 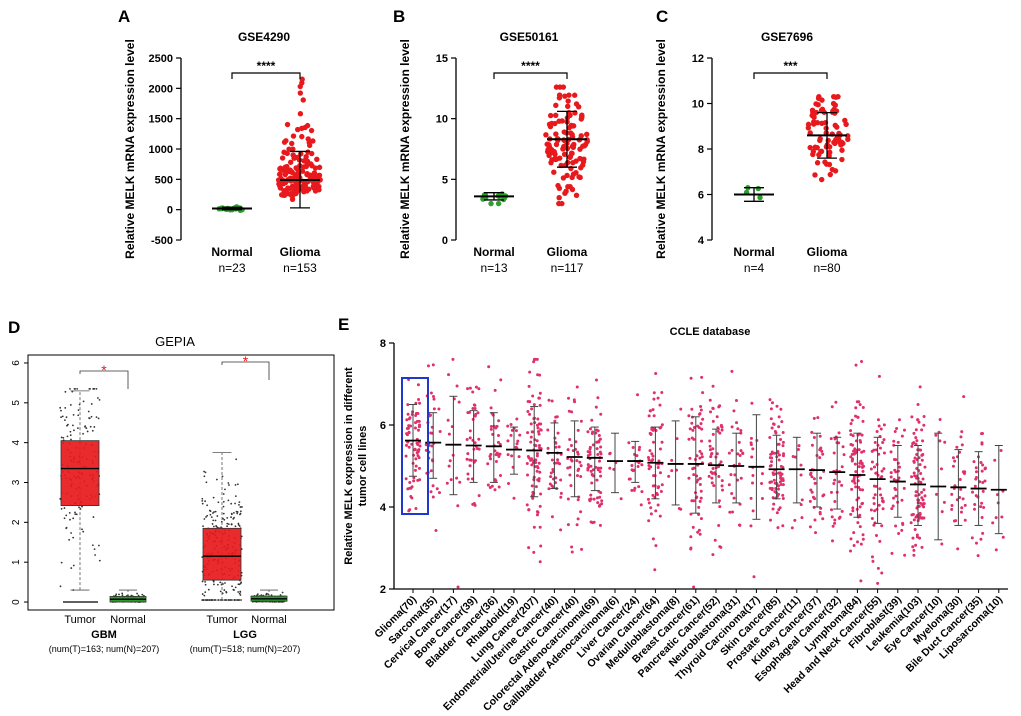 What do you see at coordinates (264, 37) in the screenshot?
I see `chart-title: GSE4290` at bounding box center [264, 37].